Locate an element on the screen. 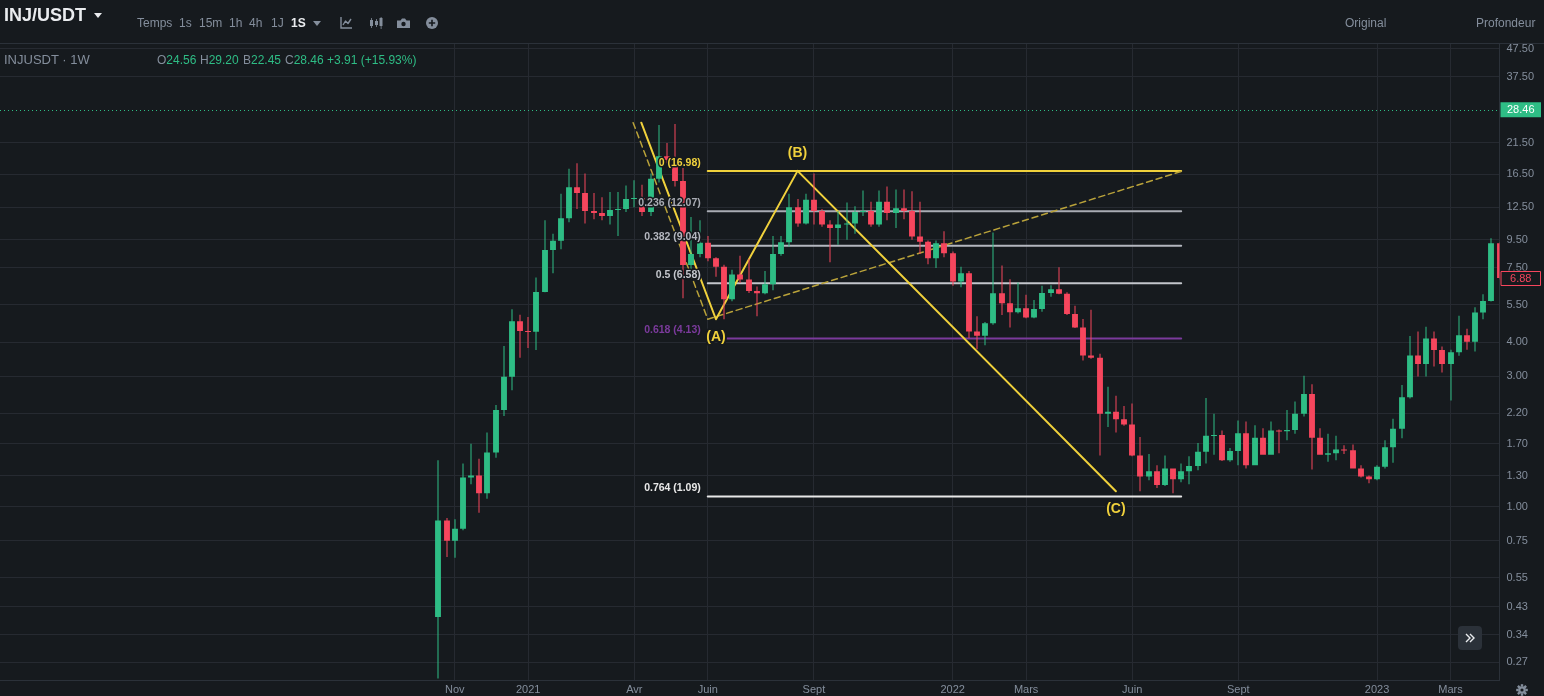 The image size is (1544, 696). text: 15m is located at coordinates (211, 23).